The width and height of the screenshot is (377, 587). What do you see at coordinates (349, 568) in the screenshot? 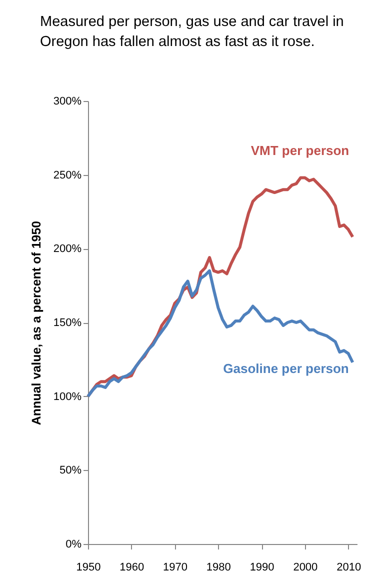
I see `x-tick-label: 2010` at bounding box center [349, 568].